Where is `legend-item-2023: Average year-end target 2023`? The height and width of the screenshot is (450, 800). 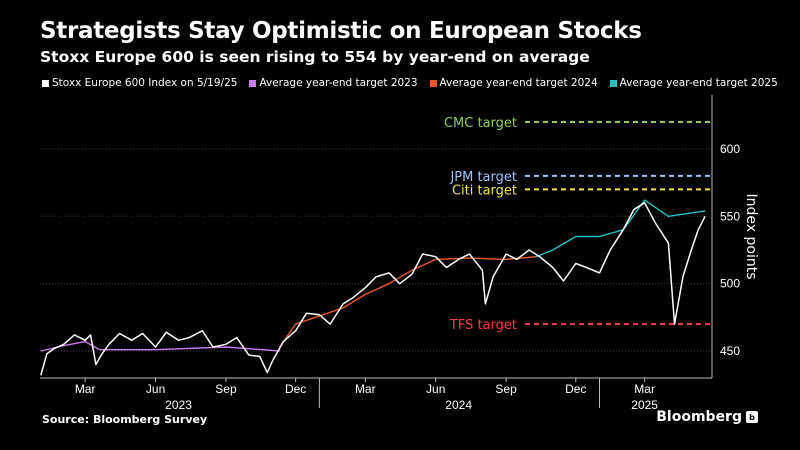
legend-item-2023: Average year-end target 2023 is located at coordinates (333, 83).